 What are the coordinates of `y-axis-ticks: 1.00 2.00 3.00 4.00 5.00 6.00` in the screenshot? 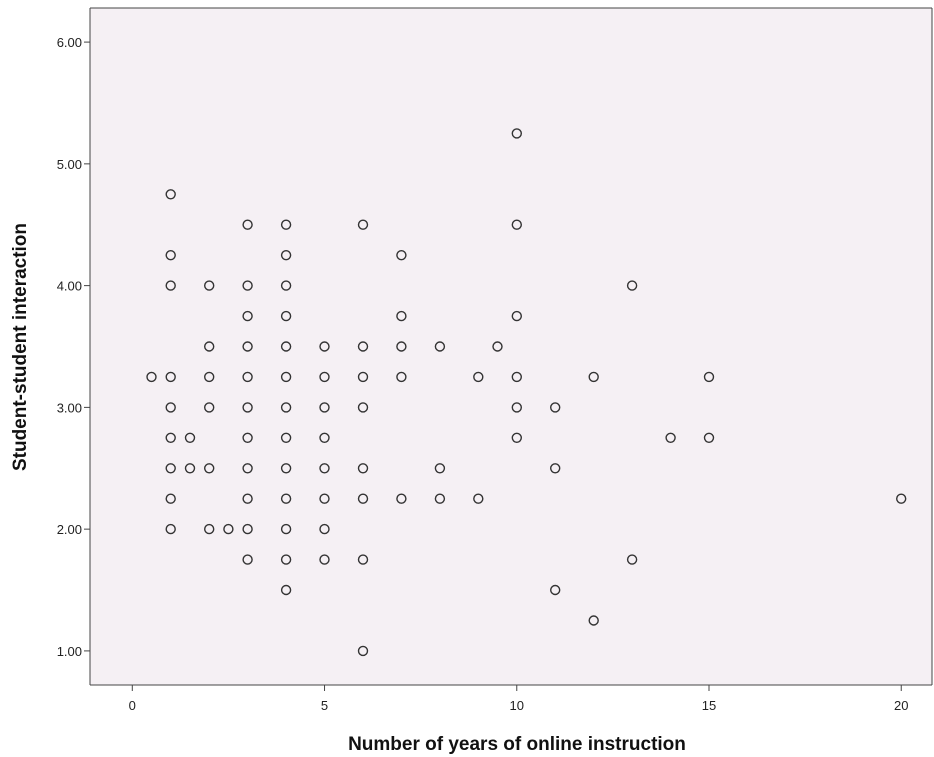 It's located at (73, 347).